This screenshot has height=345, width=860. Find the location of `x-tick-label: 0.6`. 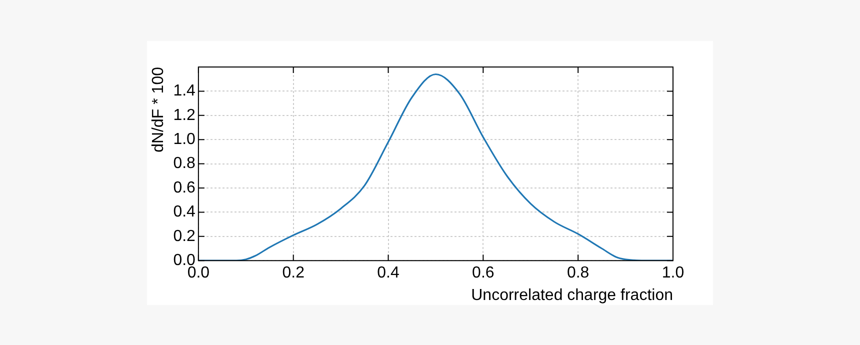

x-tick-label: 0.6 is located at coordinates (483, 273).